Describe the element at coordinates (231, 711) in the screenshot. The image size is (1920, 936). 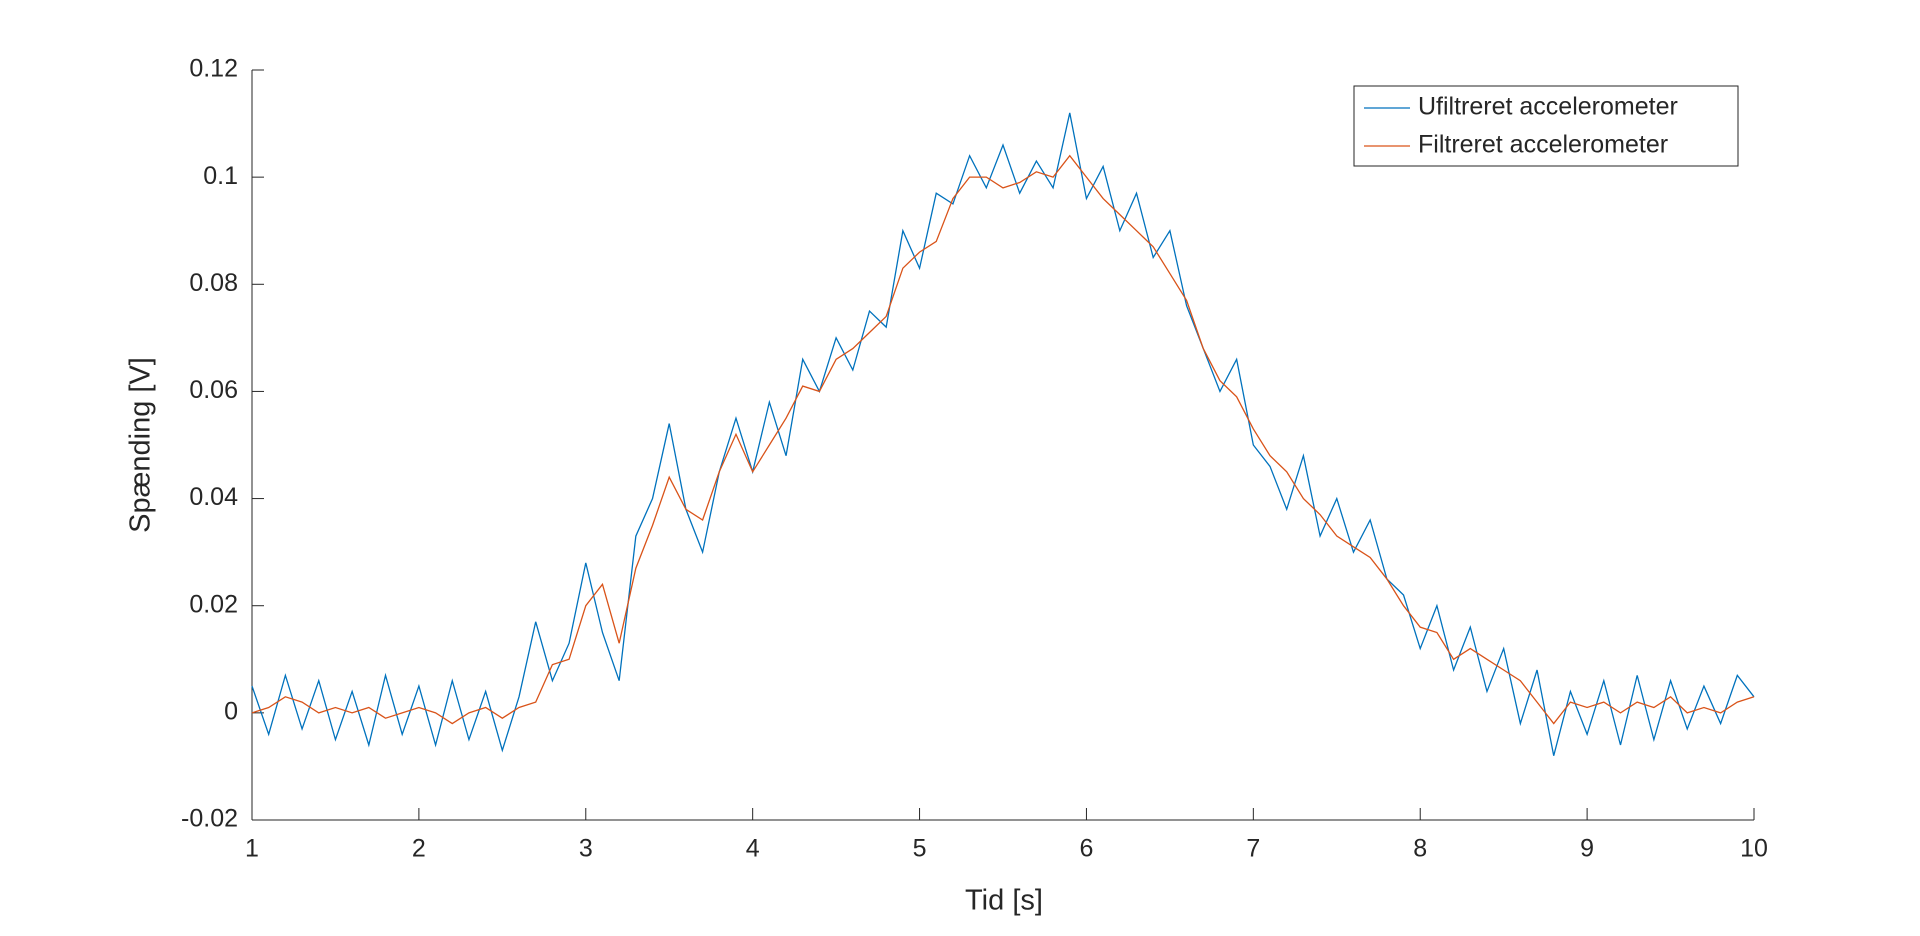
I see `y-tick-label: 0` at that location.